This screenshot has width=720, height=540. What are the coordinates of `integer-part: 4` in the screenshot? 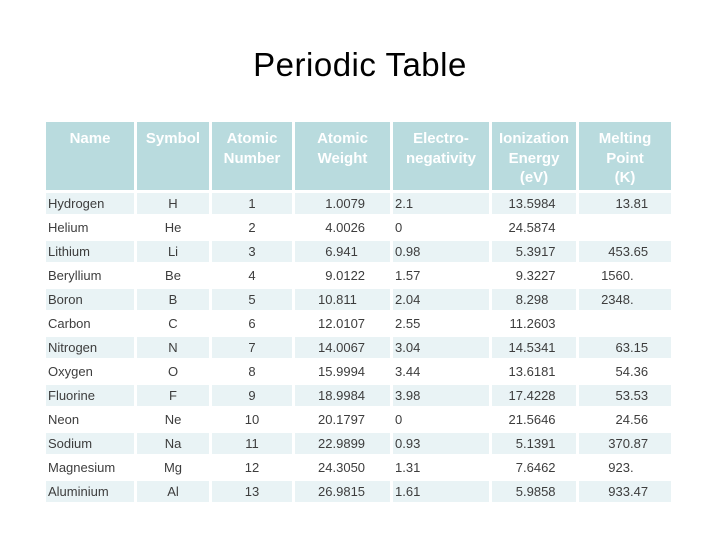 It's located at (329, 227).